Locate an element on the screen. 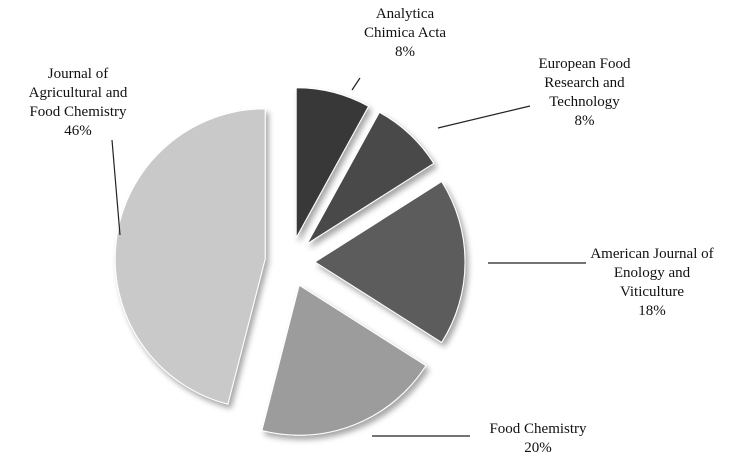 This screenshot has height=458, width=739. slice-label: European Food Research and Technology 8% is located at coordinates (584, 93).